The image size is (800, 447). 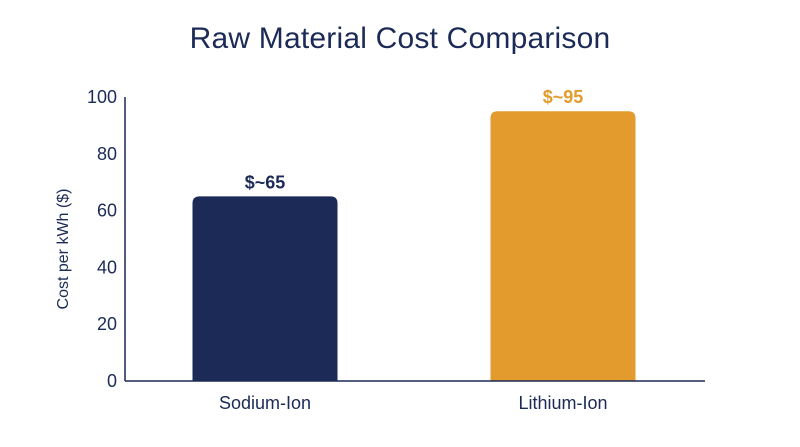 I want to click on y-tick-label: 40, so click(x=107, y=267).